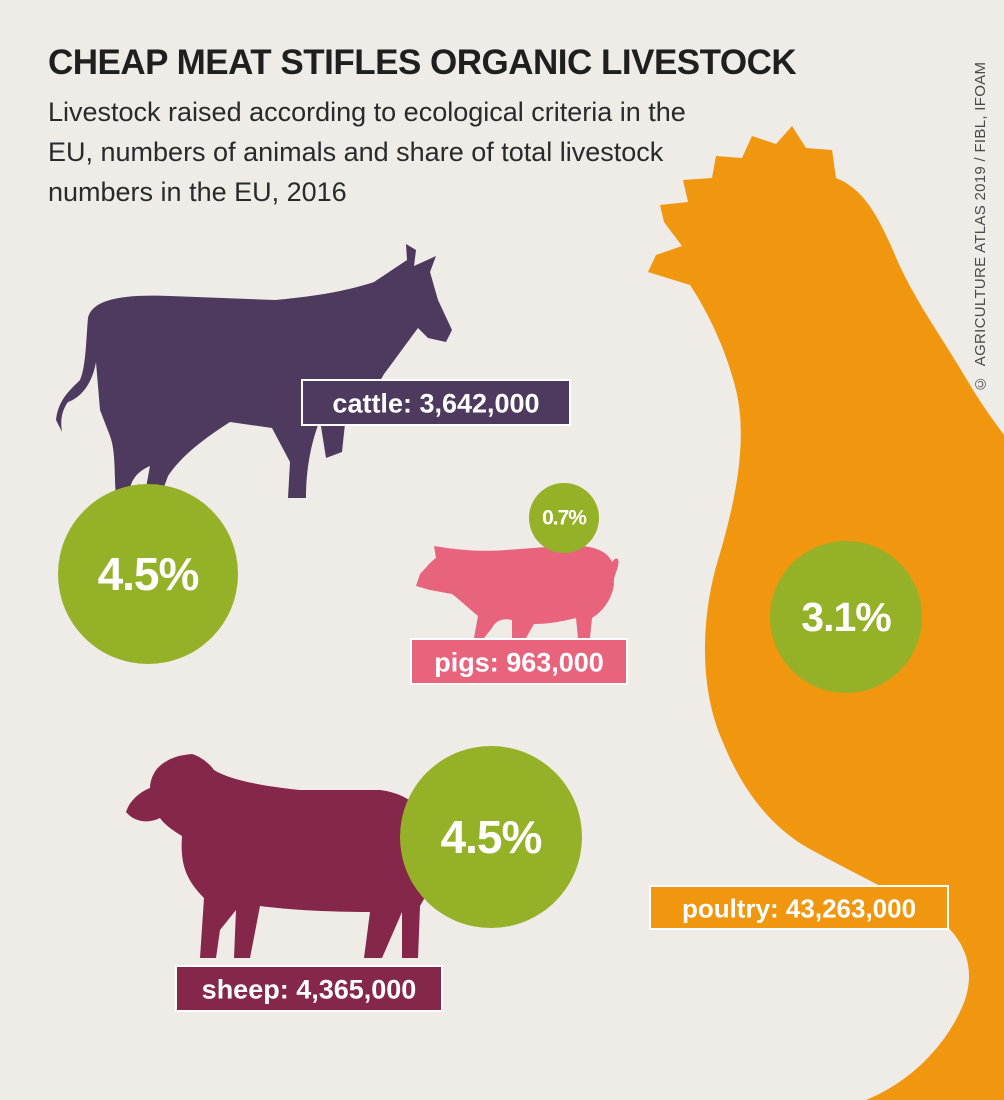  I want to click on poultry-share-label: 3.1%, so click(846, 617).